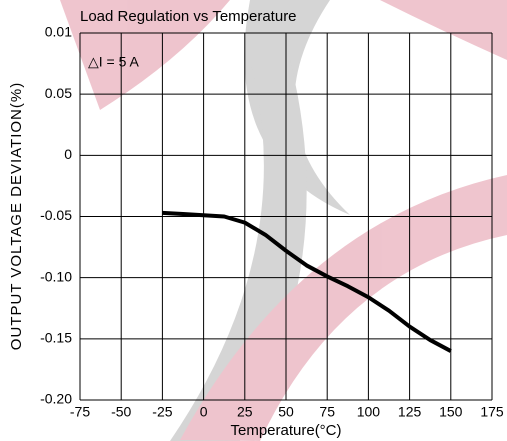 This screenshot has height=441, width=507. What do you see at coordinates (162, 412) in the screenshot?
I see `x-tick-label: -25` at bounding box center [162, 412].